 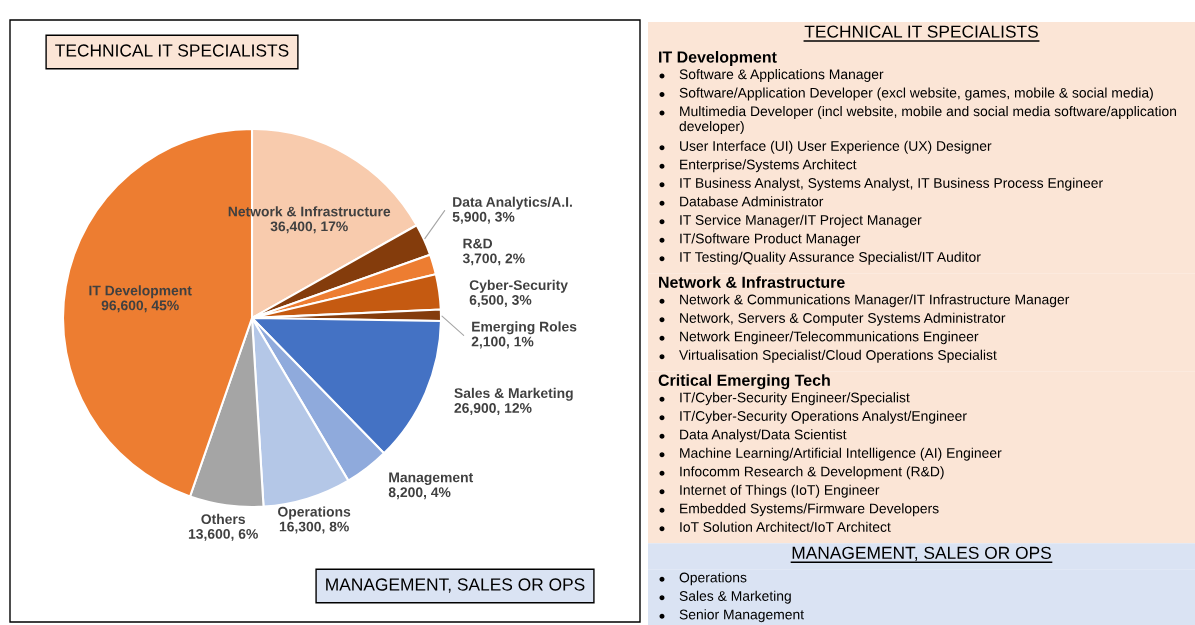 What do you see at coordinates (140, 306) in the screenshot?
I see `data-label: 96,600, 45%` at bounding box center [140, 306].